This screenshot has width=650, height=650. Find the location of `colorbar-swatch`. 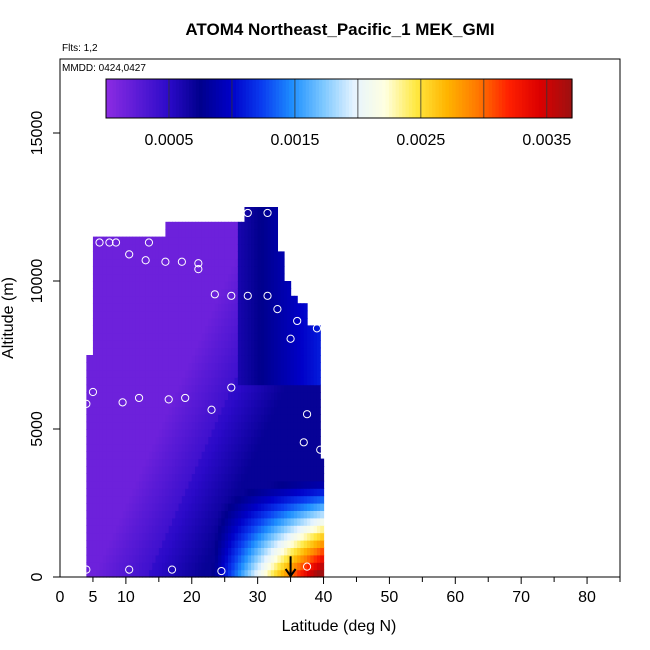

colorbar-swatch is located at coordinates (324, 98).